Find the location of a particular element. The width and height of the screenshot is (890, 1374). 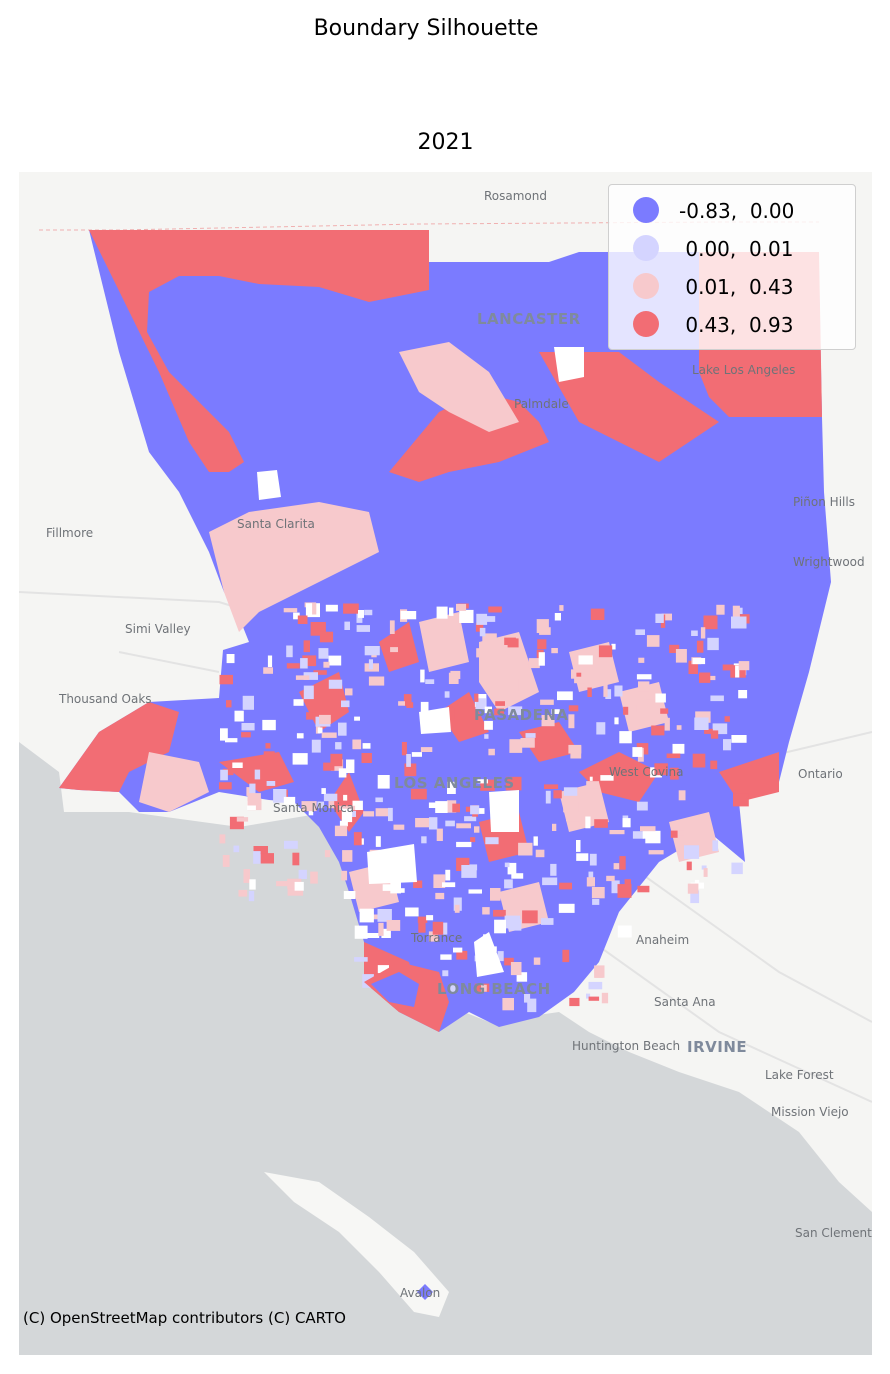

label-santa-clarita: Santa Clarita is located at coordinates (276, 524).